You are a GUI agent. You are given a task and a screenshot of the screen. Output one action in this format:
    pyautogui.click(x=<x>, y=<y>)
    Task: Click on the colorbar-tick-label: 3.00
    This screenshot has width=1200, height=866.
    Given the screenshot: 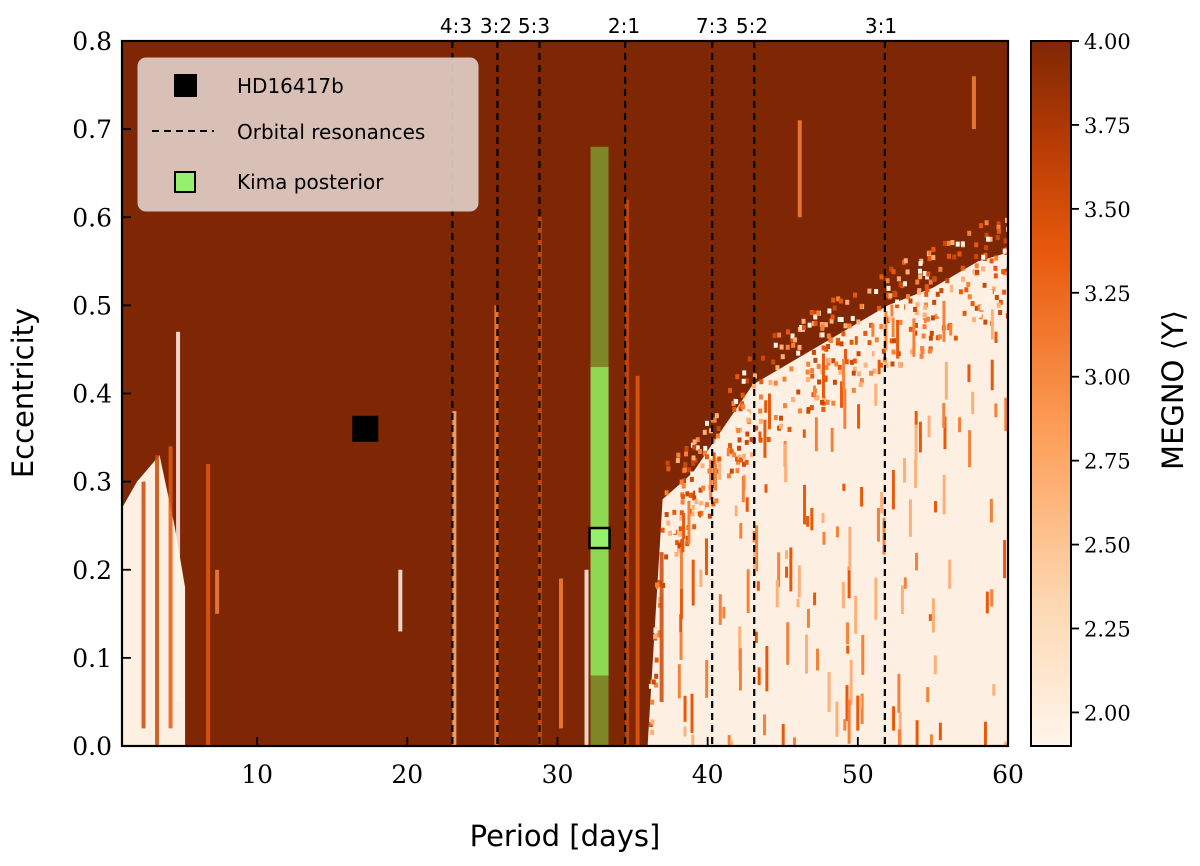 What is the action you would take?
    pyautogui.click(x=1107, y=378)
    